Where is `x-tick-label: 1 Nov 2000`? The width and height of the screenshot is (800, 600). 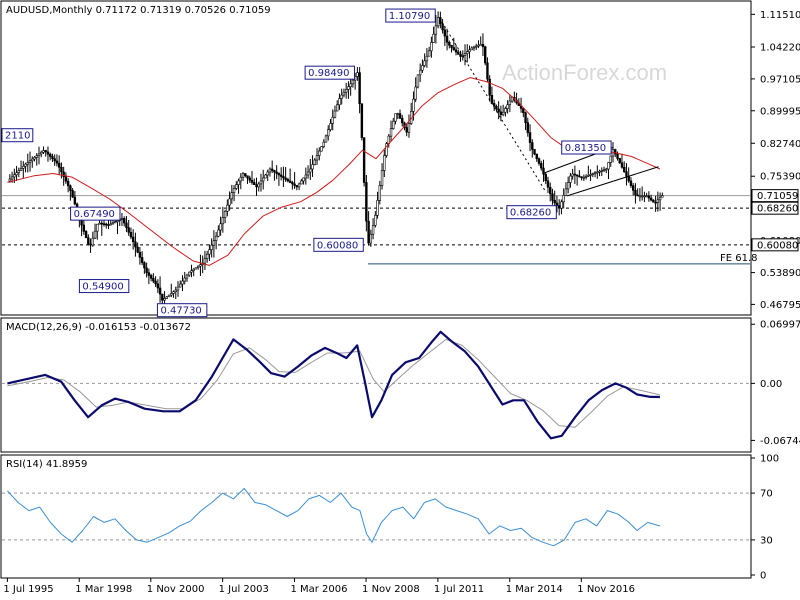
x-tick-label: 1 Nov 2000 is located at coordinates (176, 589).